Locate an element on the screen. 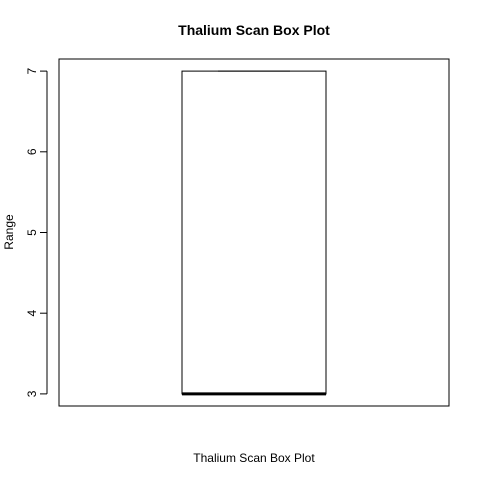 This screenshot has width=480, height=480. y-tick-label: 6 is located at coordinates (32, 151).